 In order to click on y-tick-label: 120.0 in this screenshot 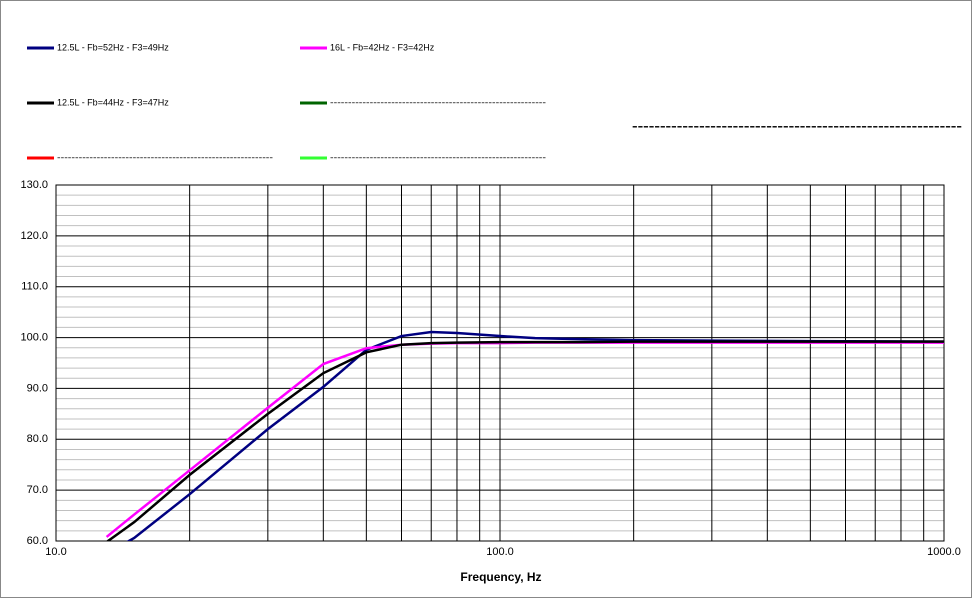, I will do `click(34, 236)`.